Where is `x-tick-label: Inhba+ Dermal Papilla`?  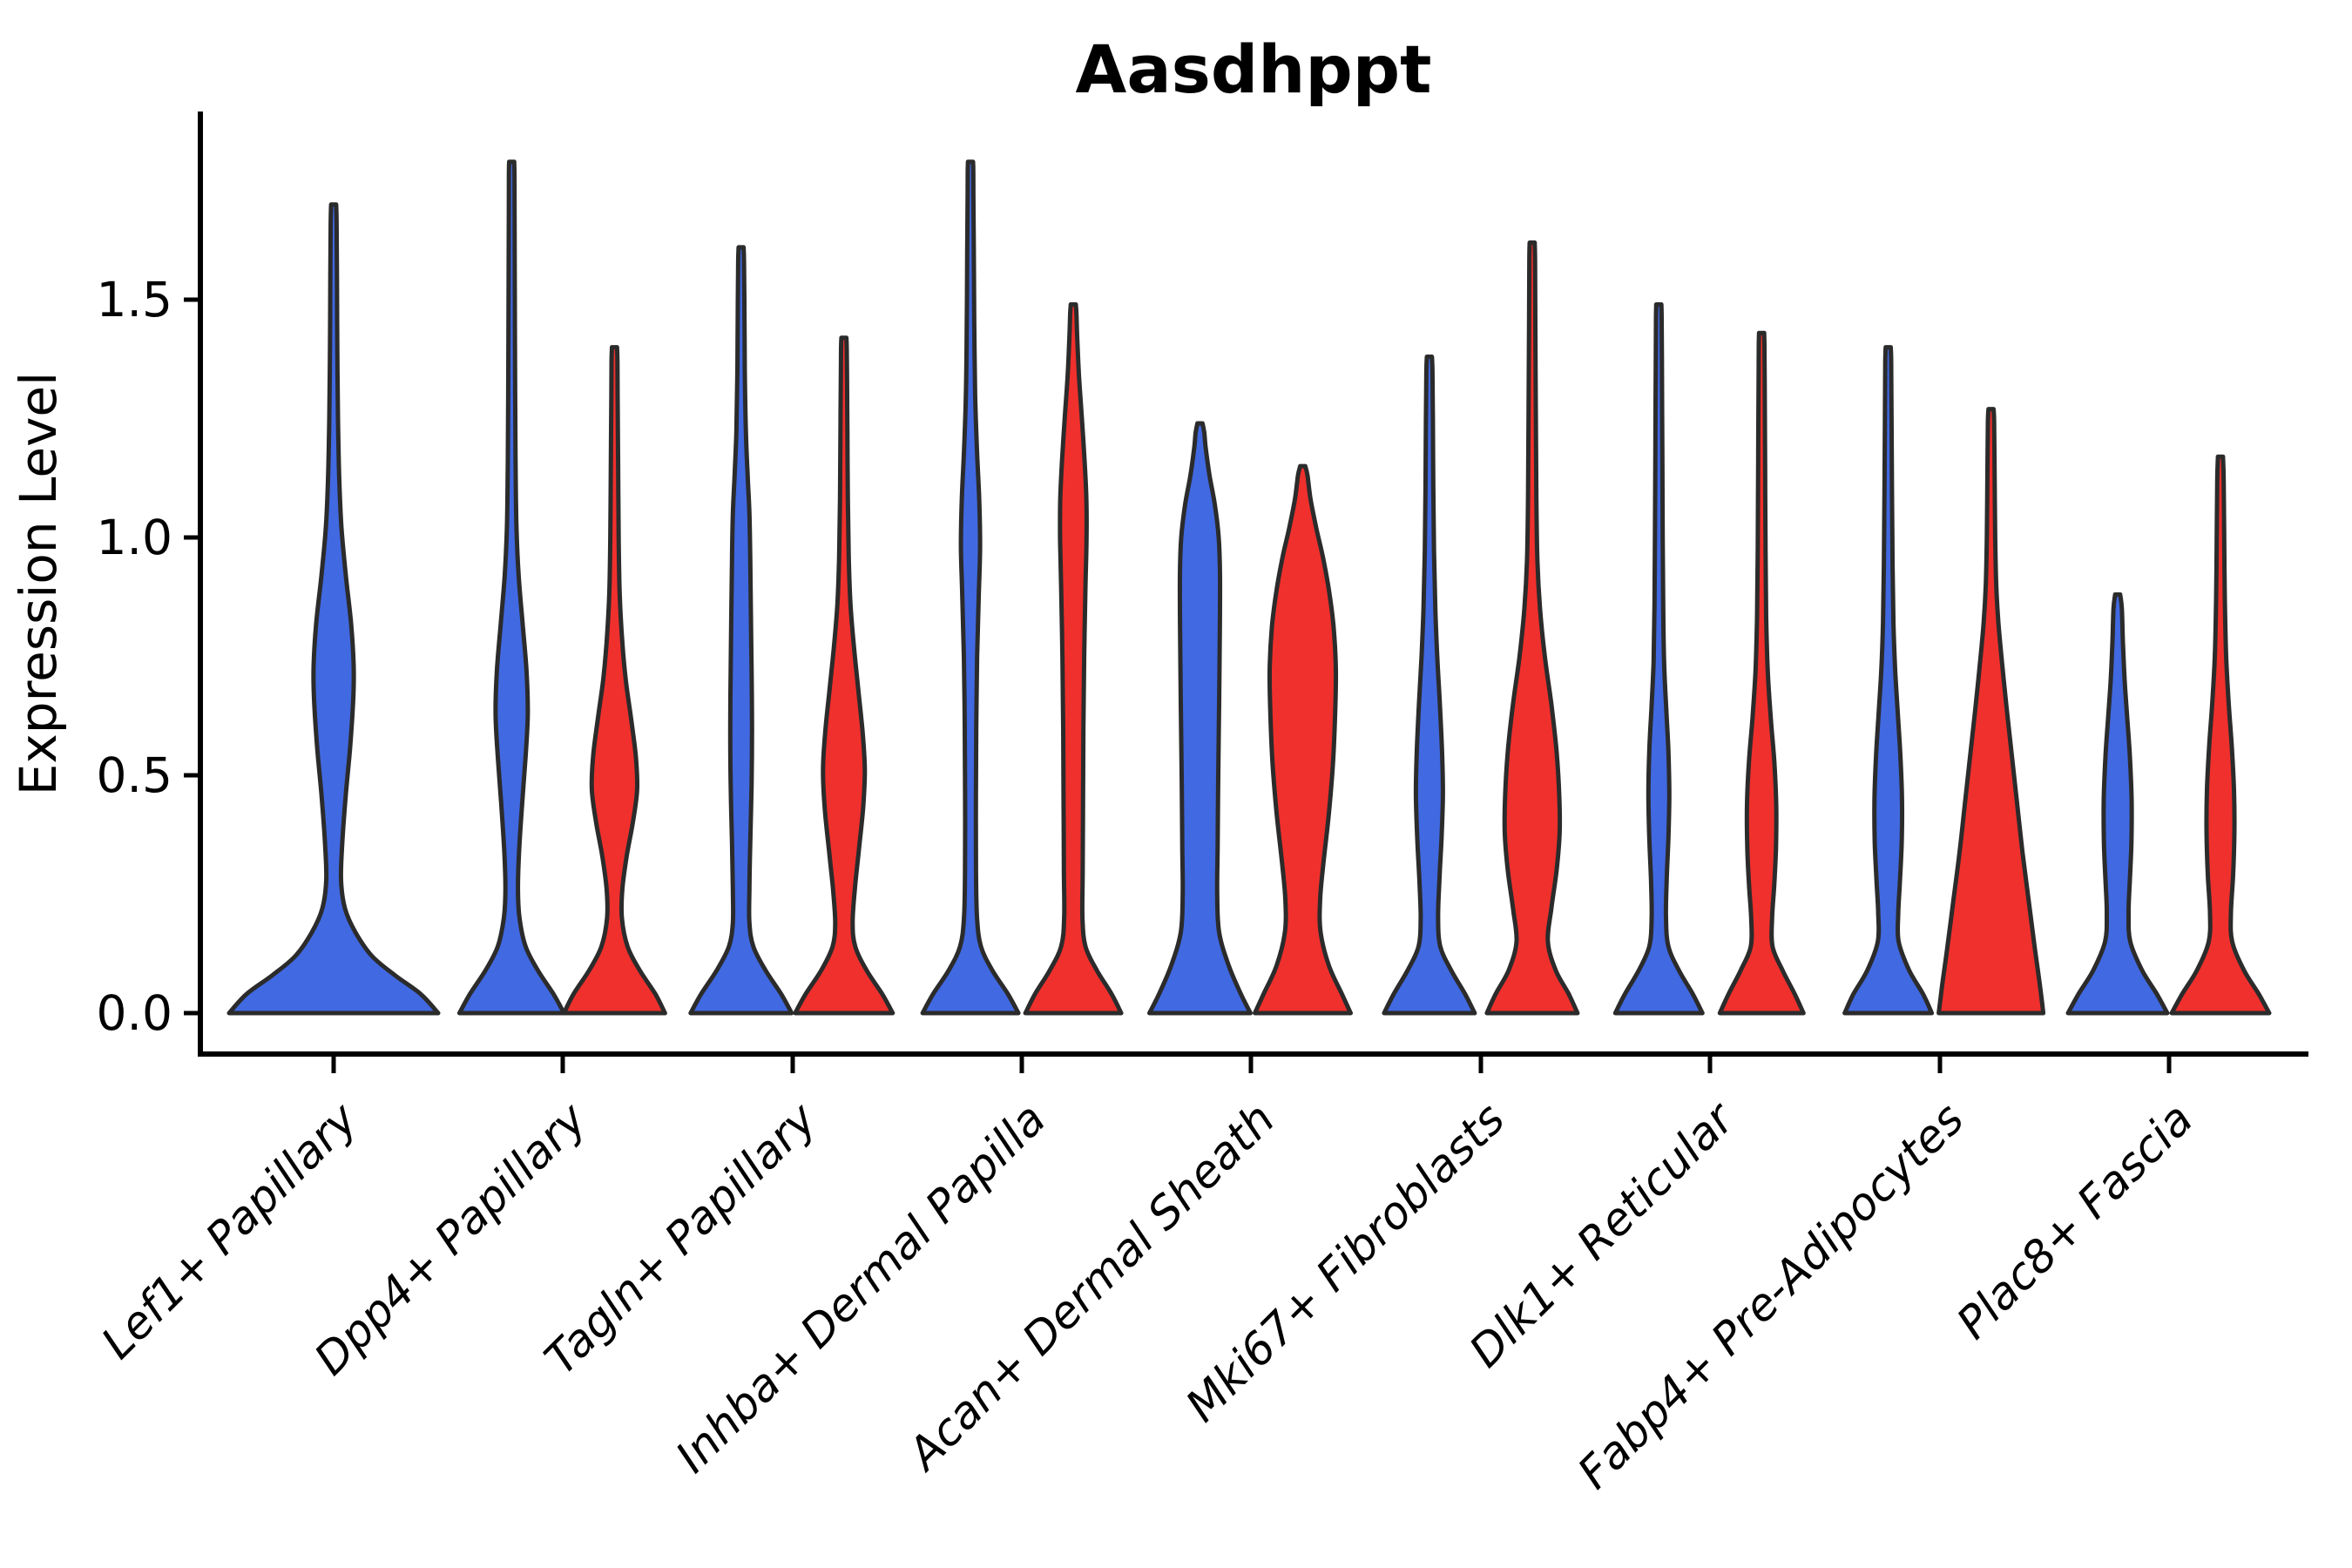
x-tick-label: Inhba+ Dermal Papilla is located at coordinates (861, 1288).